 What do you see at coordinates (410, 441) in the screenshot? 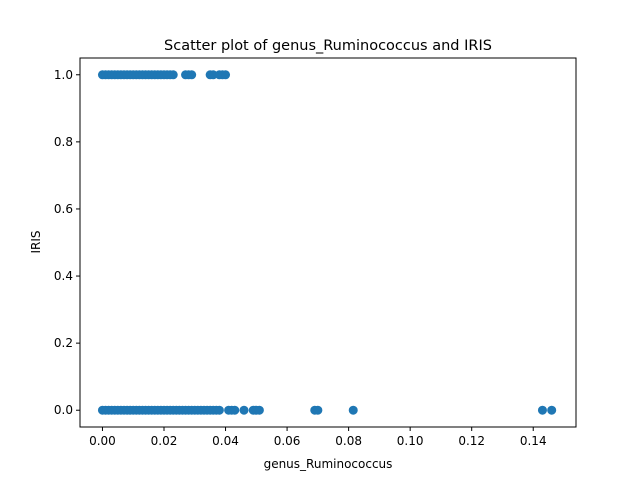
I see `x-tick-label: 0.10` at bounding box center [410, 441].